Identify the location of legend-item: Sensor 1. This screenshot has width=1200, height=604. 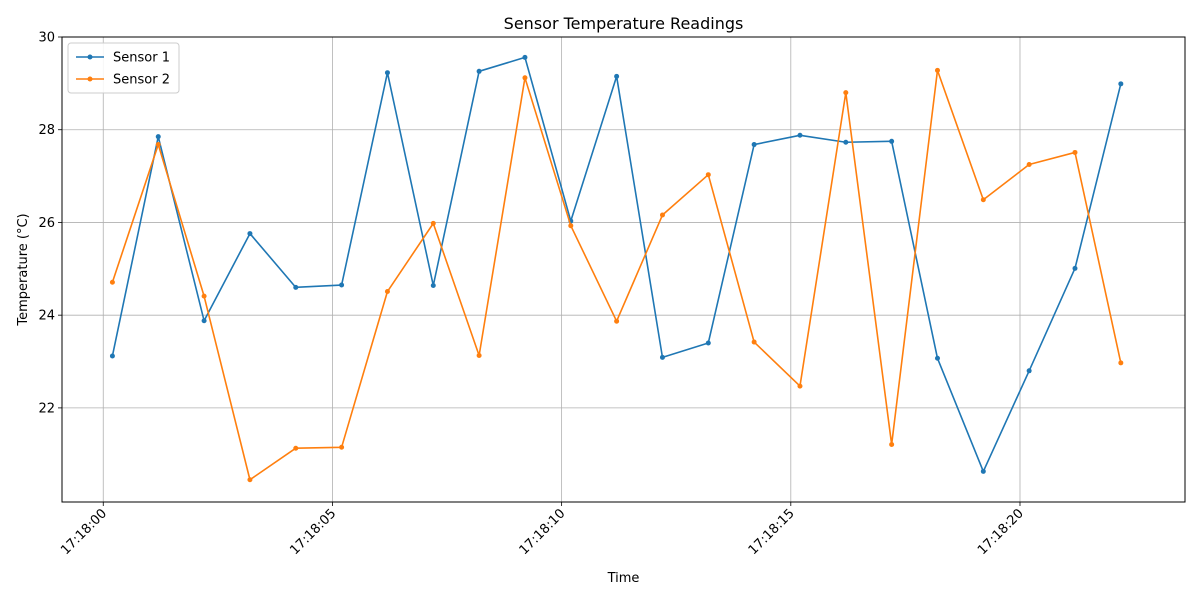
(123, 58).